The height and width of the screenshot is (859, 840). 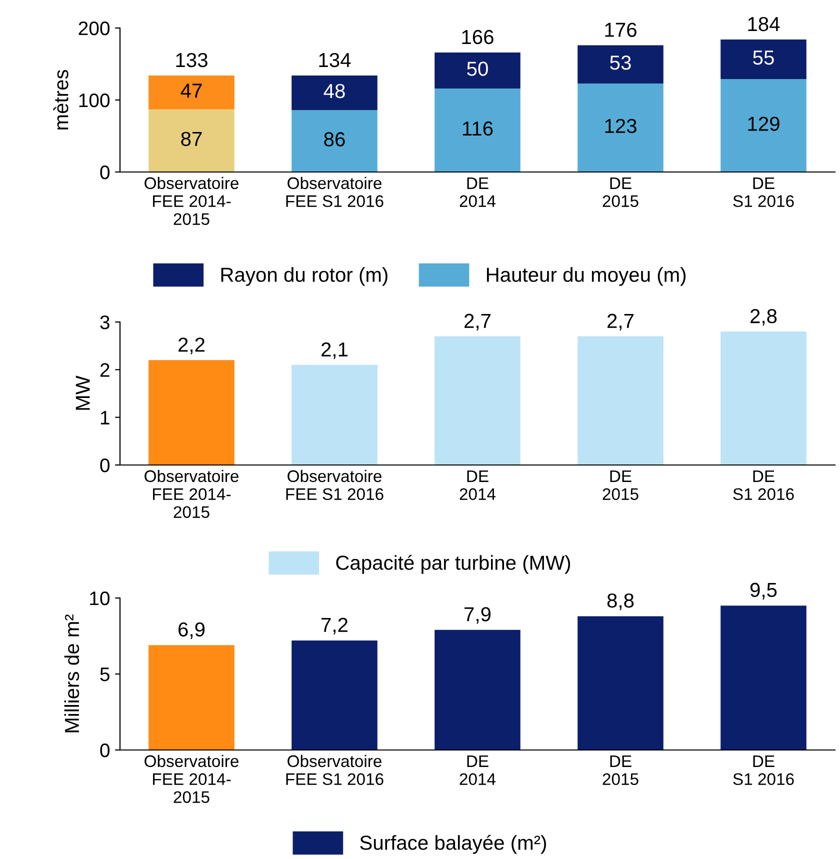 I want to click on data-label: 87, so click(x=191, y=139).